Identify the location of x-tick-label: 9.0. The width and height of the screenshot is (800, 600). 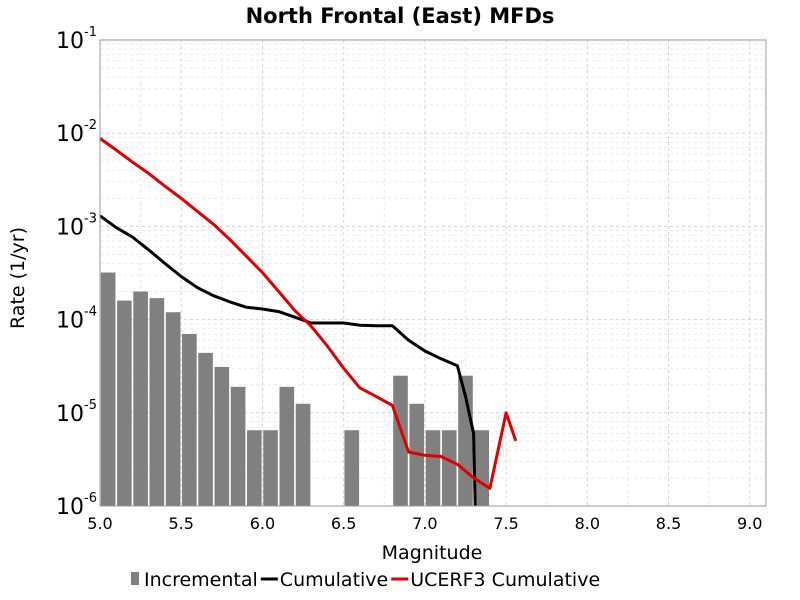
(749, 523).